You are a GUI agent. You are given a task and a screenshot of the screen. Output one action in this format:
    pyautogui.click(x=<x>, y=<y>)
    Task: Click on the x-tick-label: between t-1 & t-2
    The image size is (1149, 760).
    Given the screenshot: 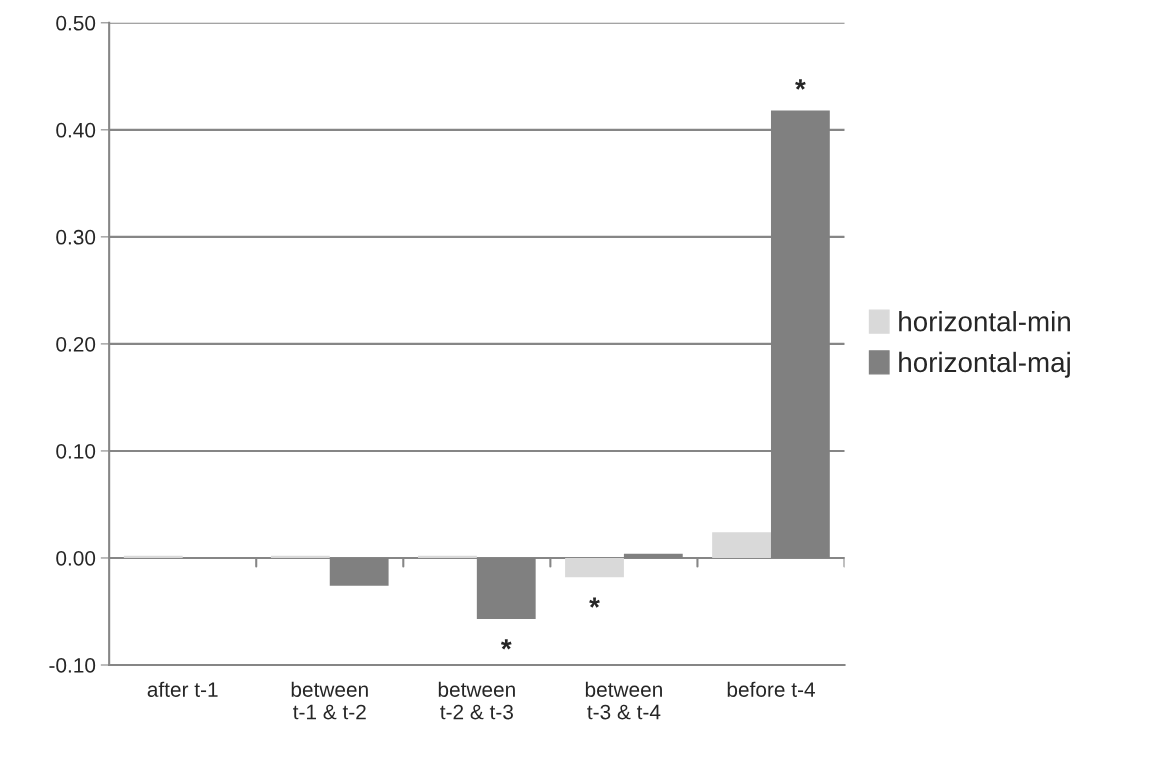 What is the action you would take?
    pyautogui.click(x=329, y=700)
    